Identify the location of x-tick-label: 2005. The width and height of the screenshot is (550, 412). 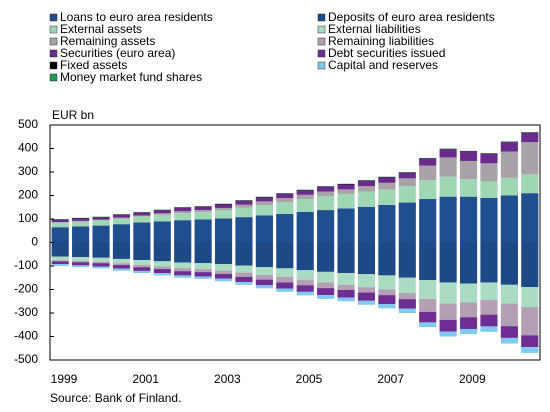
(309, 379).